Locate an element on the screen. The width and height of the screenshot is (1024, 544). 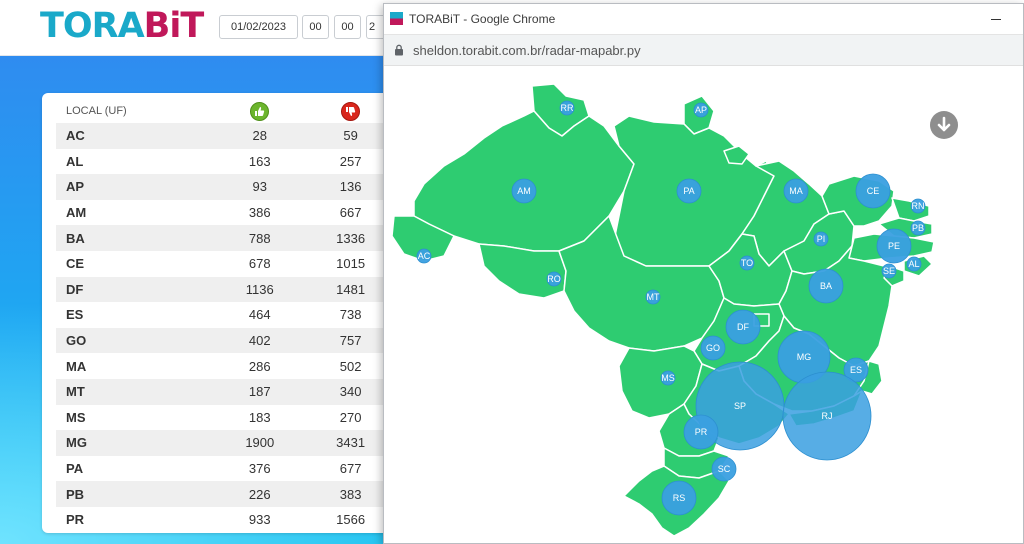
row-positive-count: 933 is located at coordinates (259, 520).